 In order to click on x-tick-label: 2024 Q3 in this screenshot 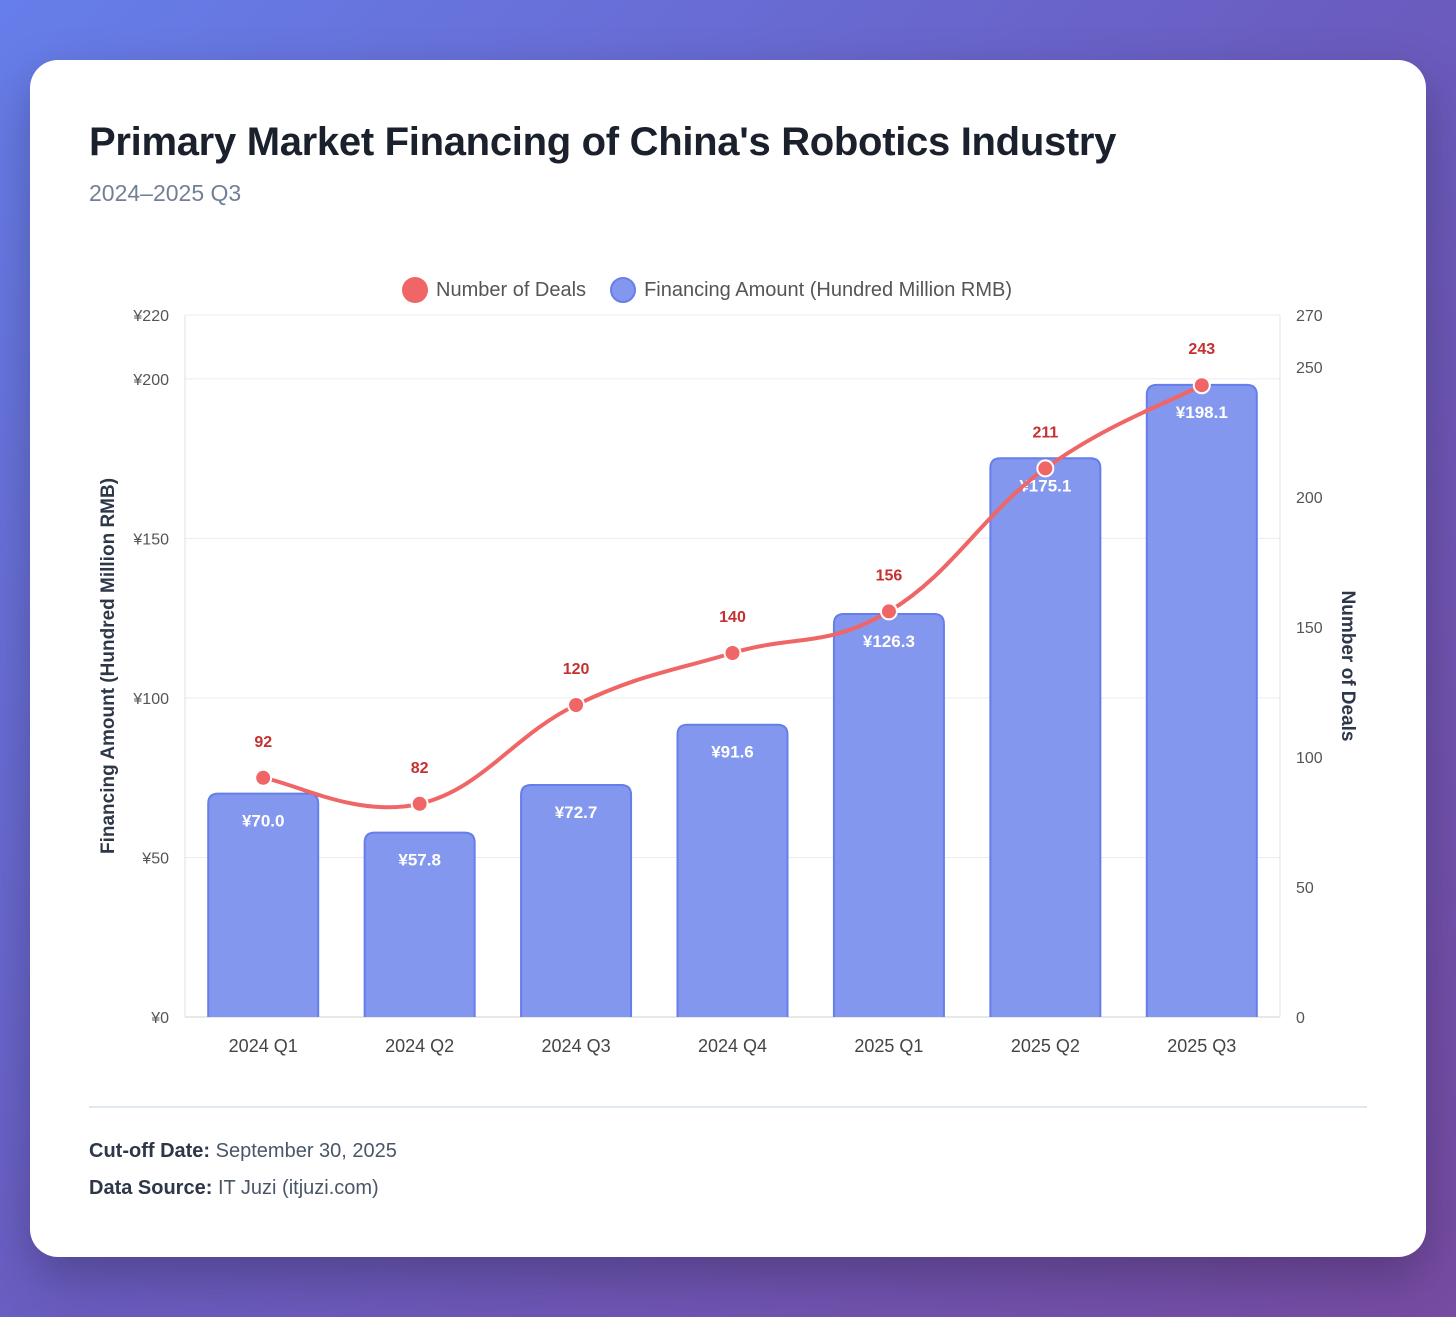, I will do `click(576, 1046)`.